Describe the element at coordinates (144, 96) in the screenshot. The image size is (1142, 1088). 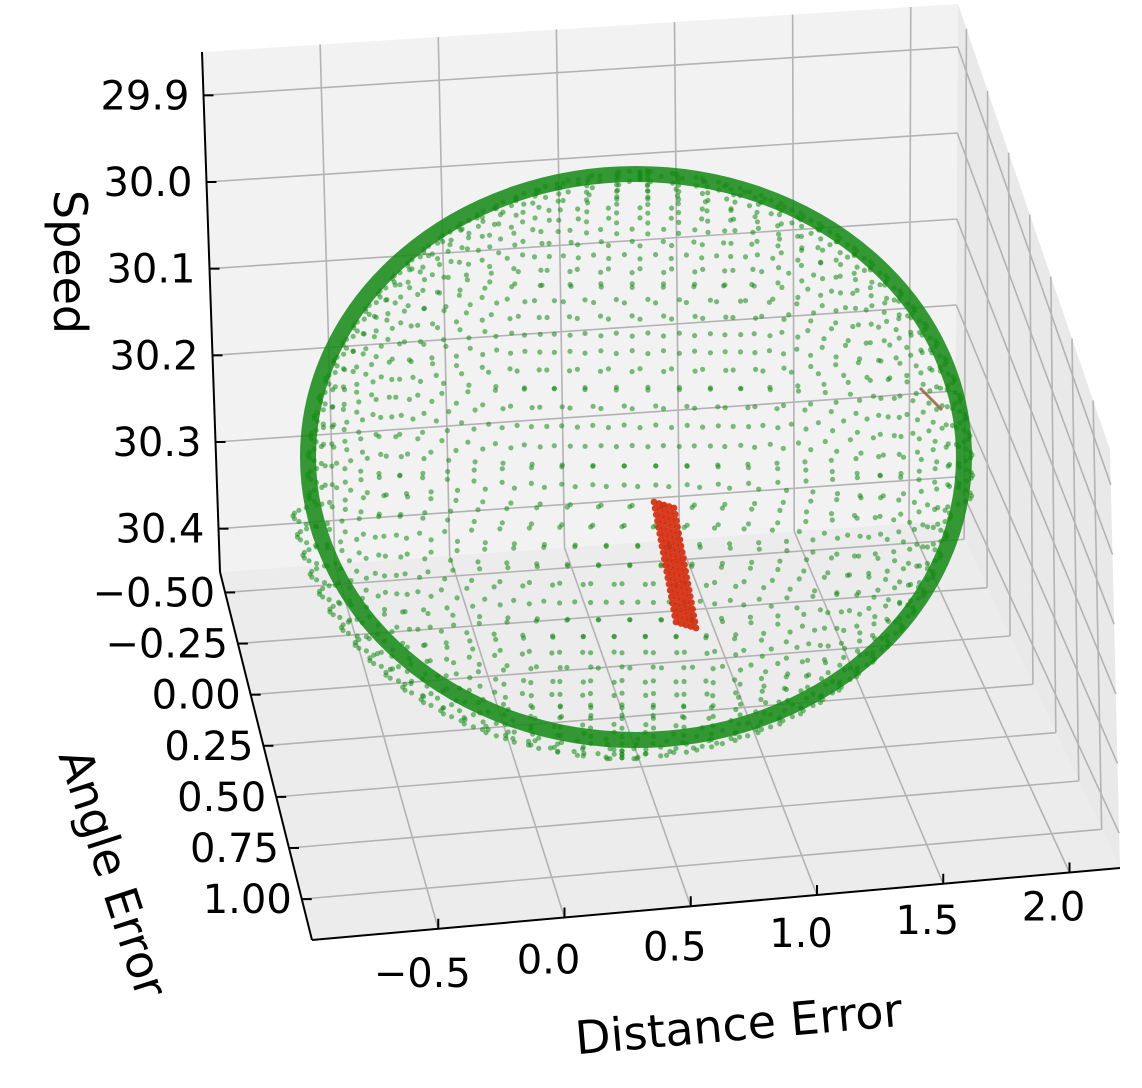
I see `z-tick-label: 29.9` at that location.